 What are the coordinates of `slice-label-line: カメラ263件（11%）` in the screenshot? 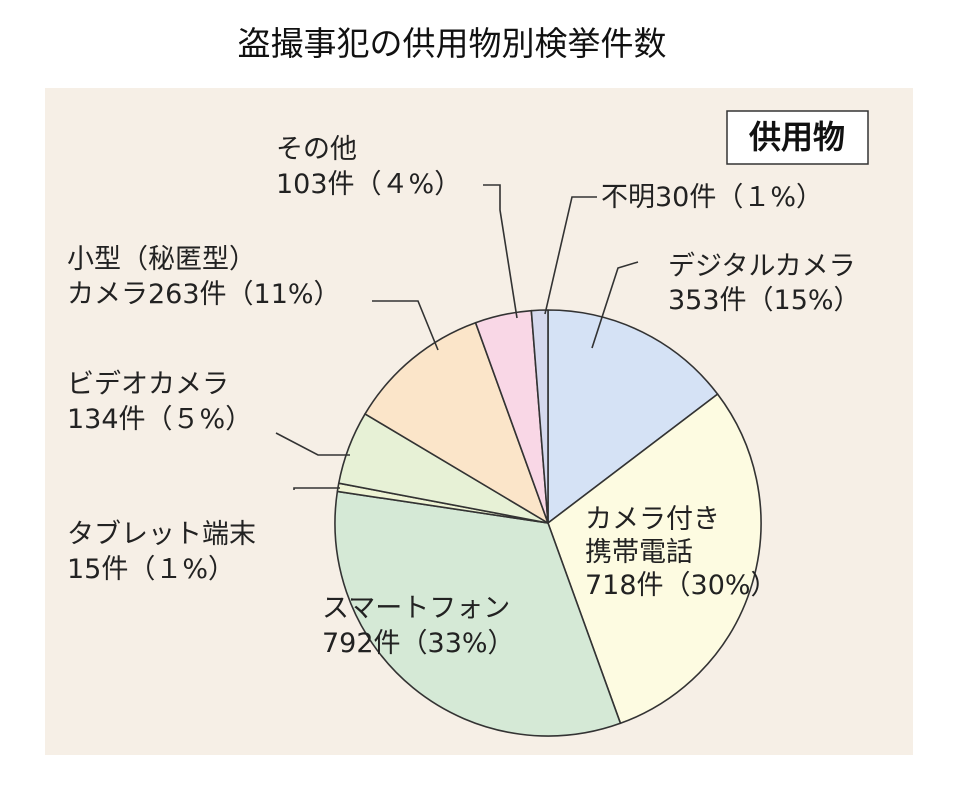 It's located at (204, 294).